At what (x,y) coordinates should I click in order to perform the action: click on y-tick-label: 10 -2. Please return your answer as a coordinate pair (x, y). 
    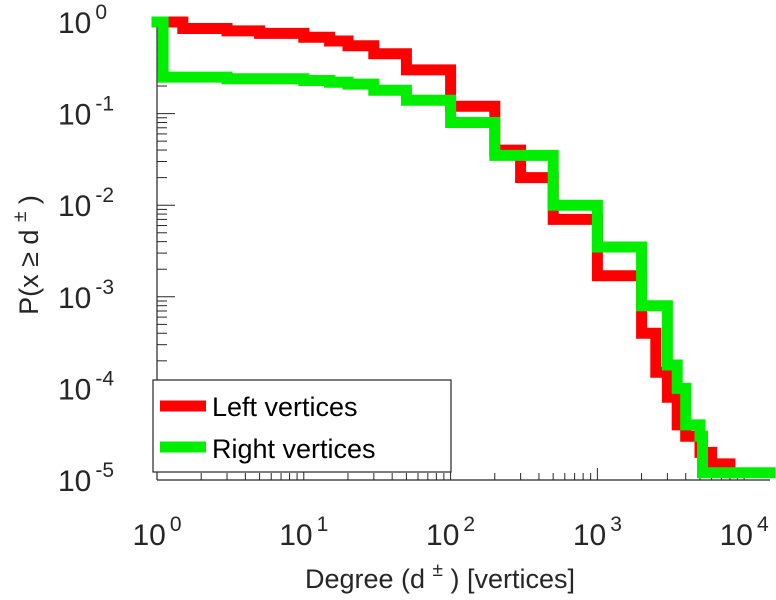
    Looking at the image, I should click on (86, 203).